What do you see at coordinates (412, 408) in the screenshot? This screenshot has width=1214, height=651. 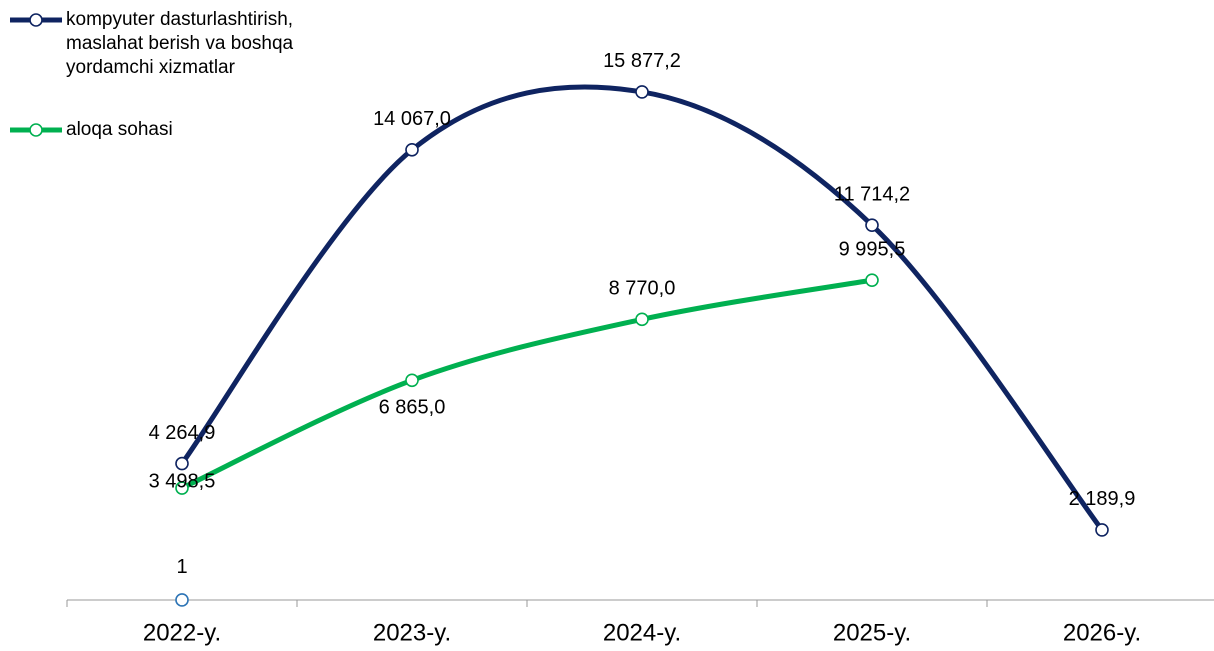 I see `data-label: 6 865,0` at bounding box center [412, 408].